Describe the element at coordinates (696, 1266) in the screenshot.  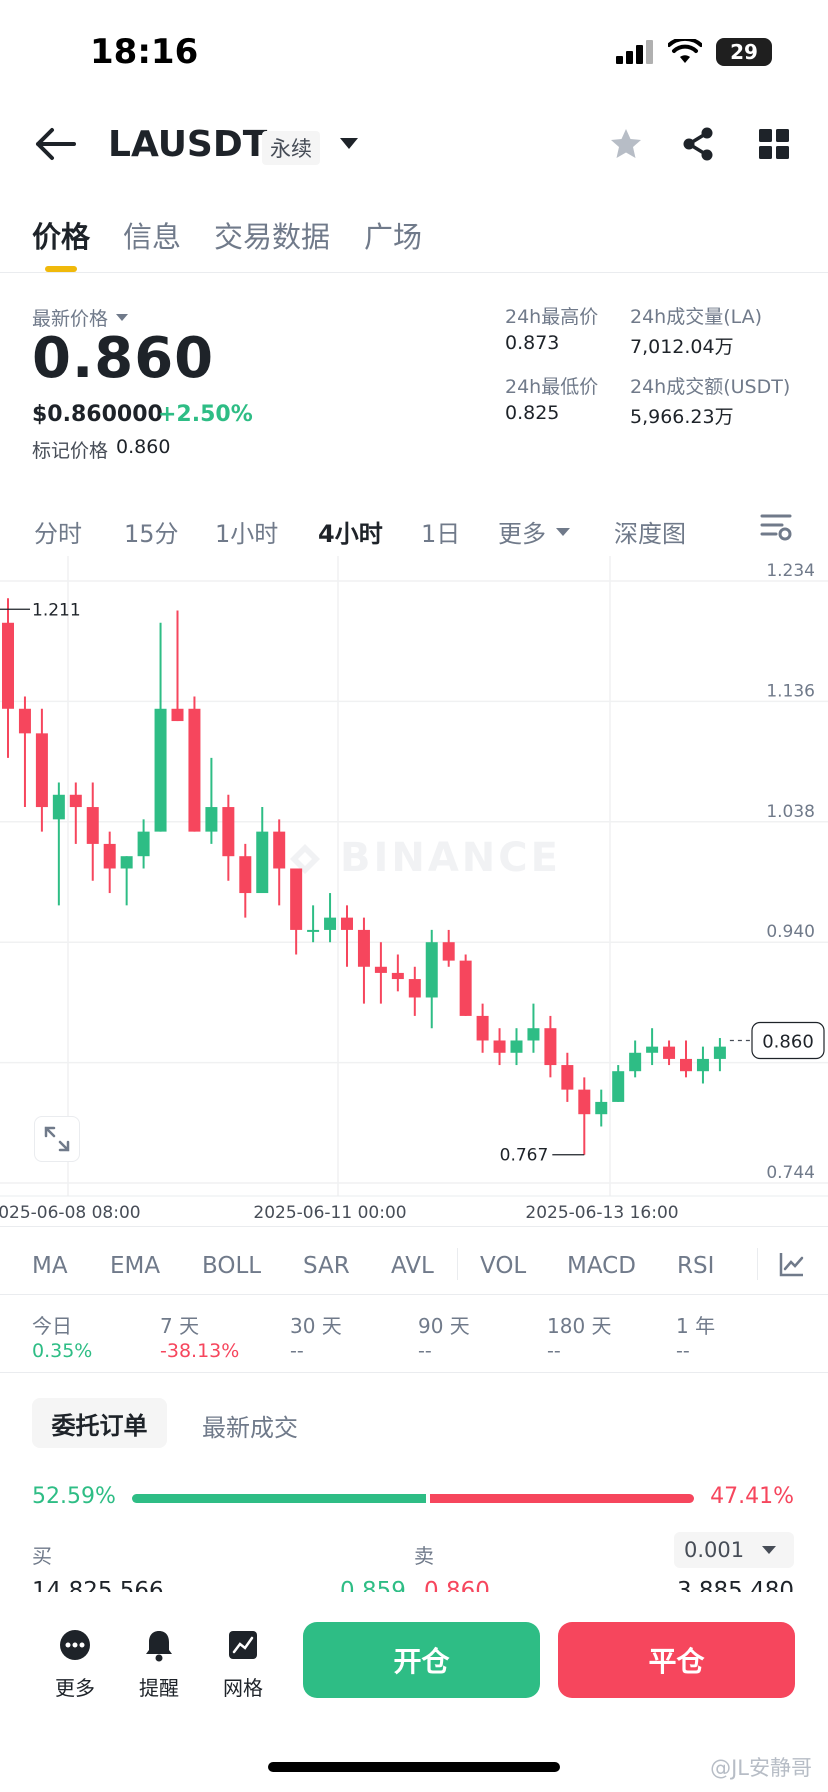
I see `indicator-rsi: RSI` at that location.